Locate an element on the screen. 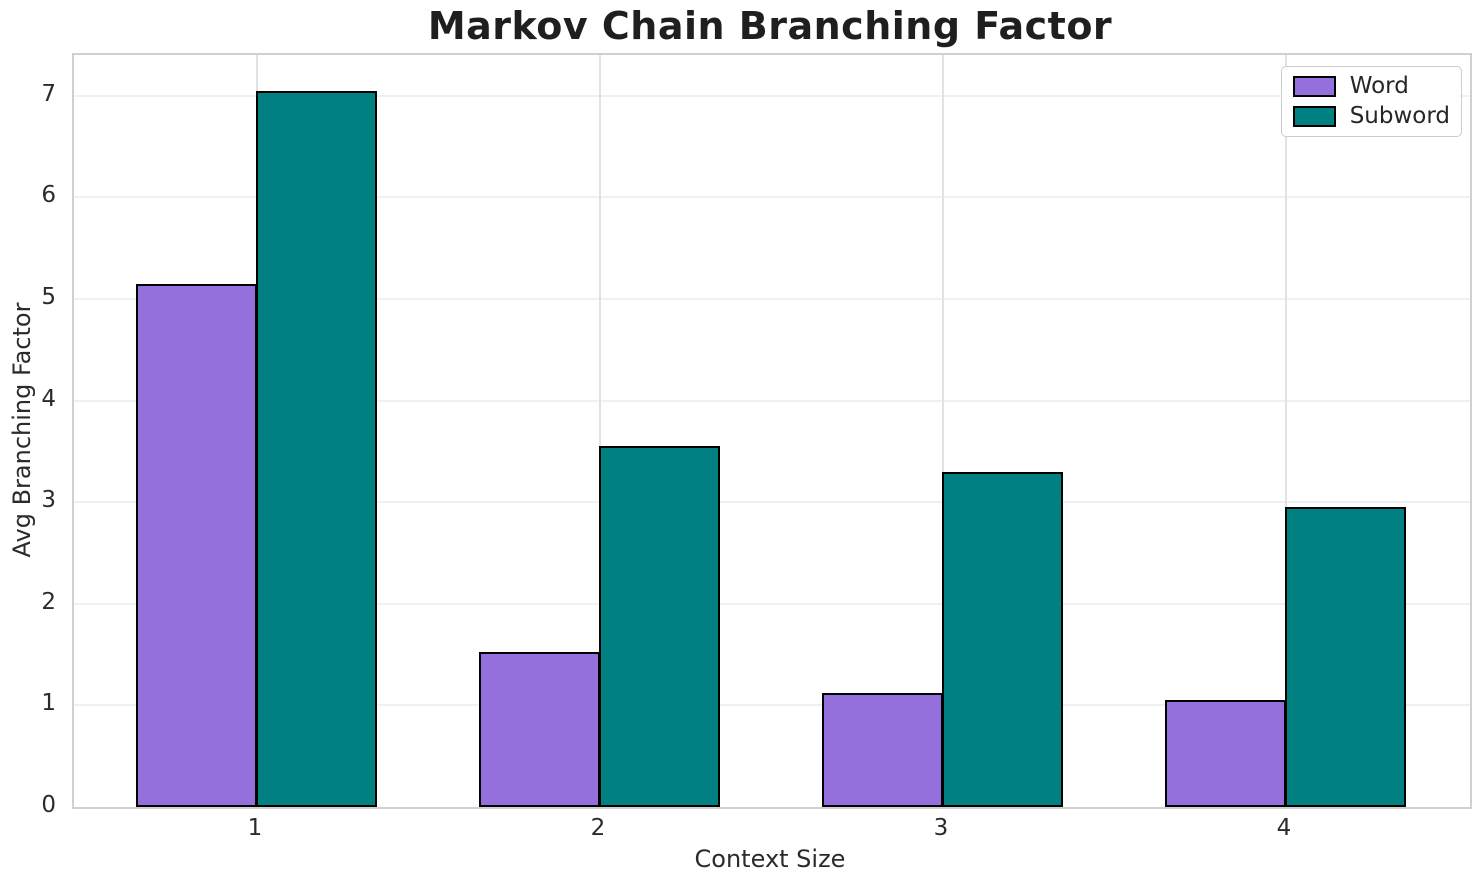 The width and height of the screenshot is (1484, 885). bar-subword-context1 is located at coordinates (316, 448).